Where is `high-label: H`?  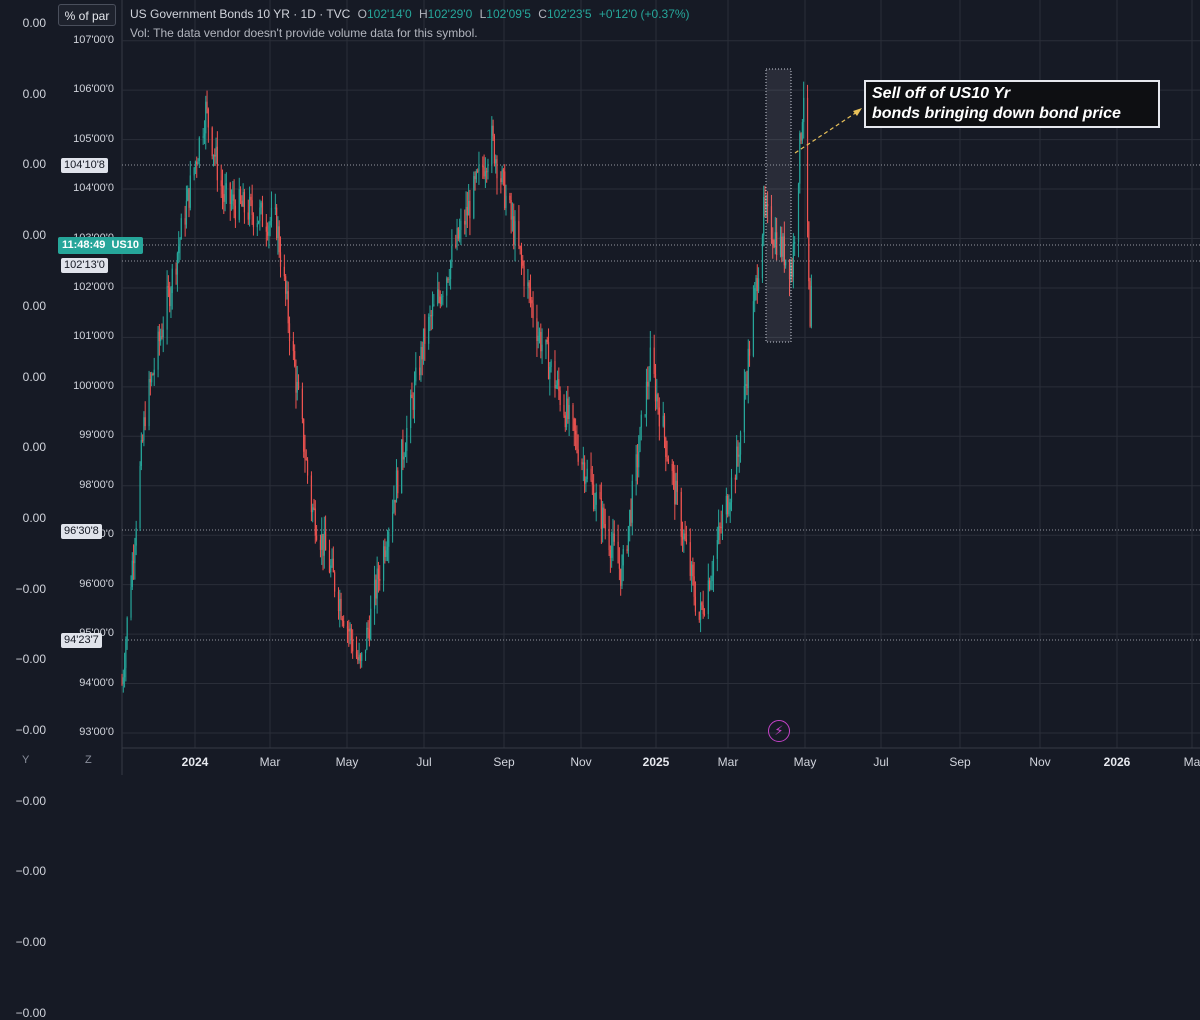
high-label: H is located at coordinates (423, 14).